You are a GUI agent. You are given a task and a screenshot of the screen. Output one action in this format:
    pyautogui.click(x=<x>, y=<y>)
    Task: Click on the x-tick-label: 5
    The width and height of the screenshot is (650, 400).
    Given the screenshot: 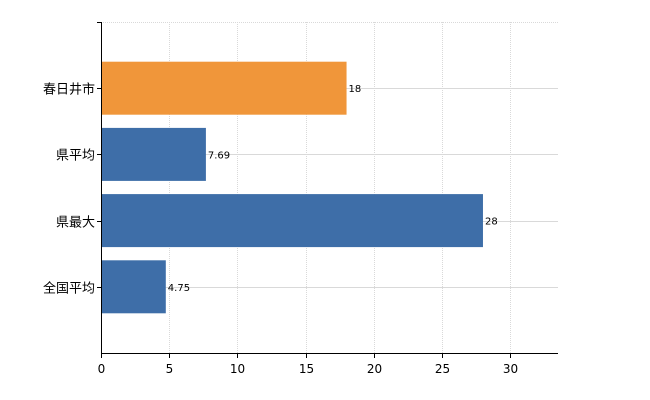 What is the action you would take?
    pyautogui.click(x=170, y=369)
    